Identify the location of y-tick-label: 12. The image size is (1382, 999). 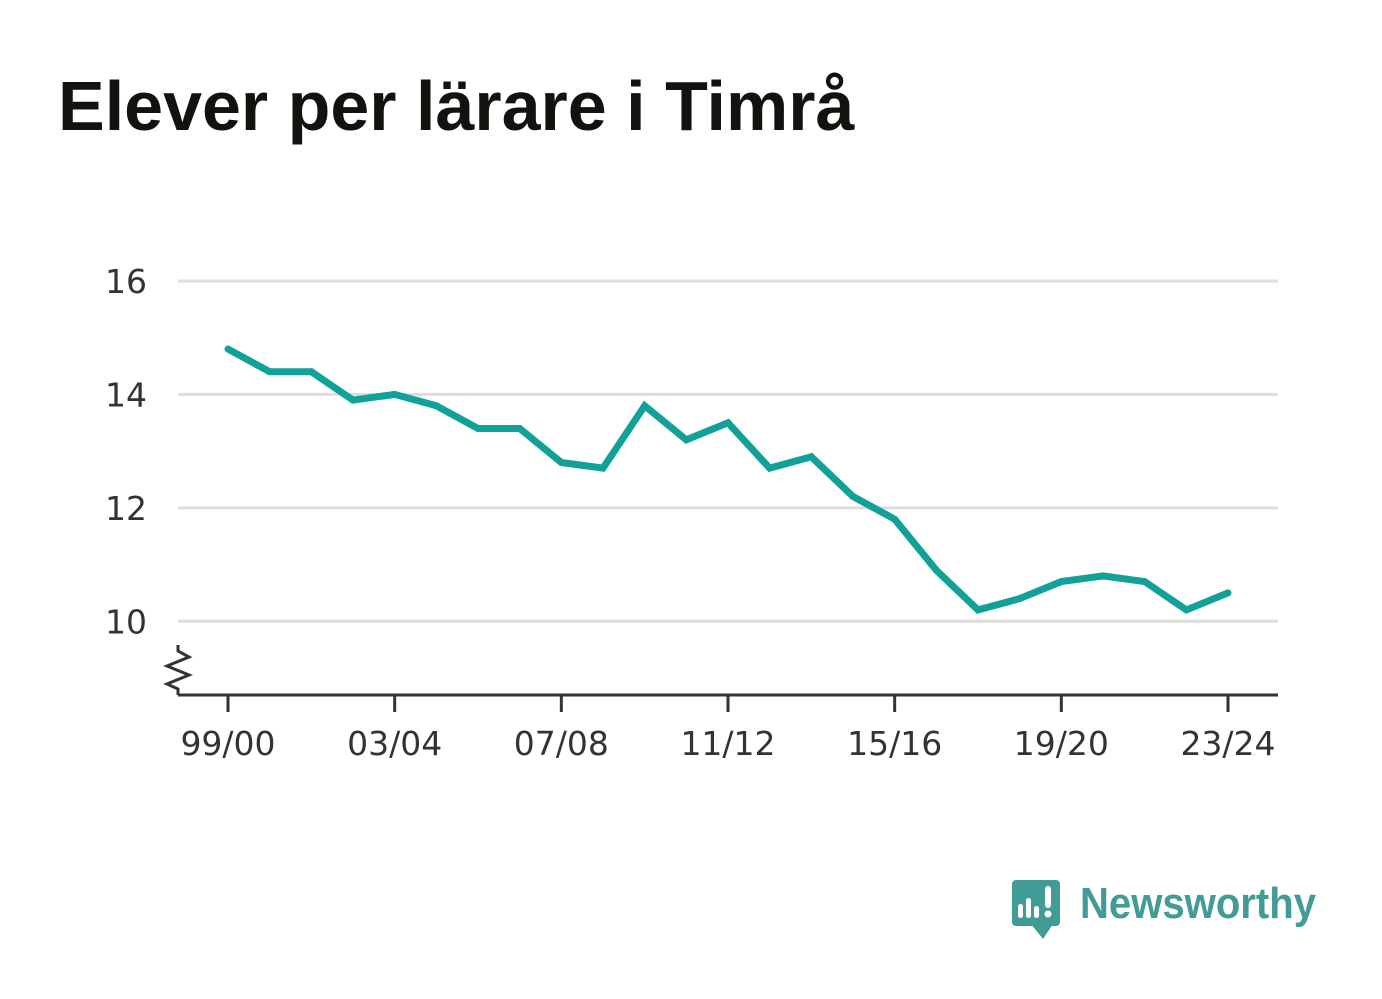
(126, 508).